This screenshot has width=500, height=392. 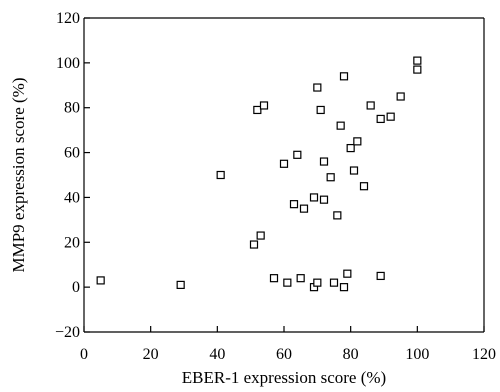 I want to click on y-tick-label: −20, so click(x=67, y=332).